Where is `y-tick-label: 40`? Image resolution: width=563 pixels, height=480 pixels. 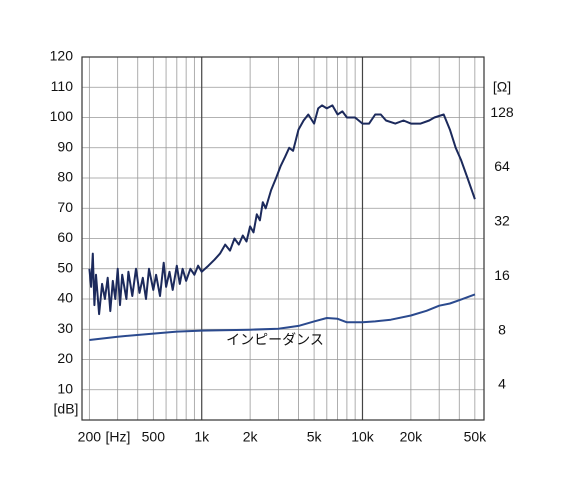
y-tick-label: 40 is located at coordinates (65, 298).